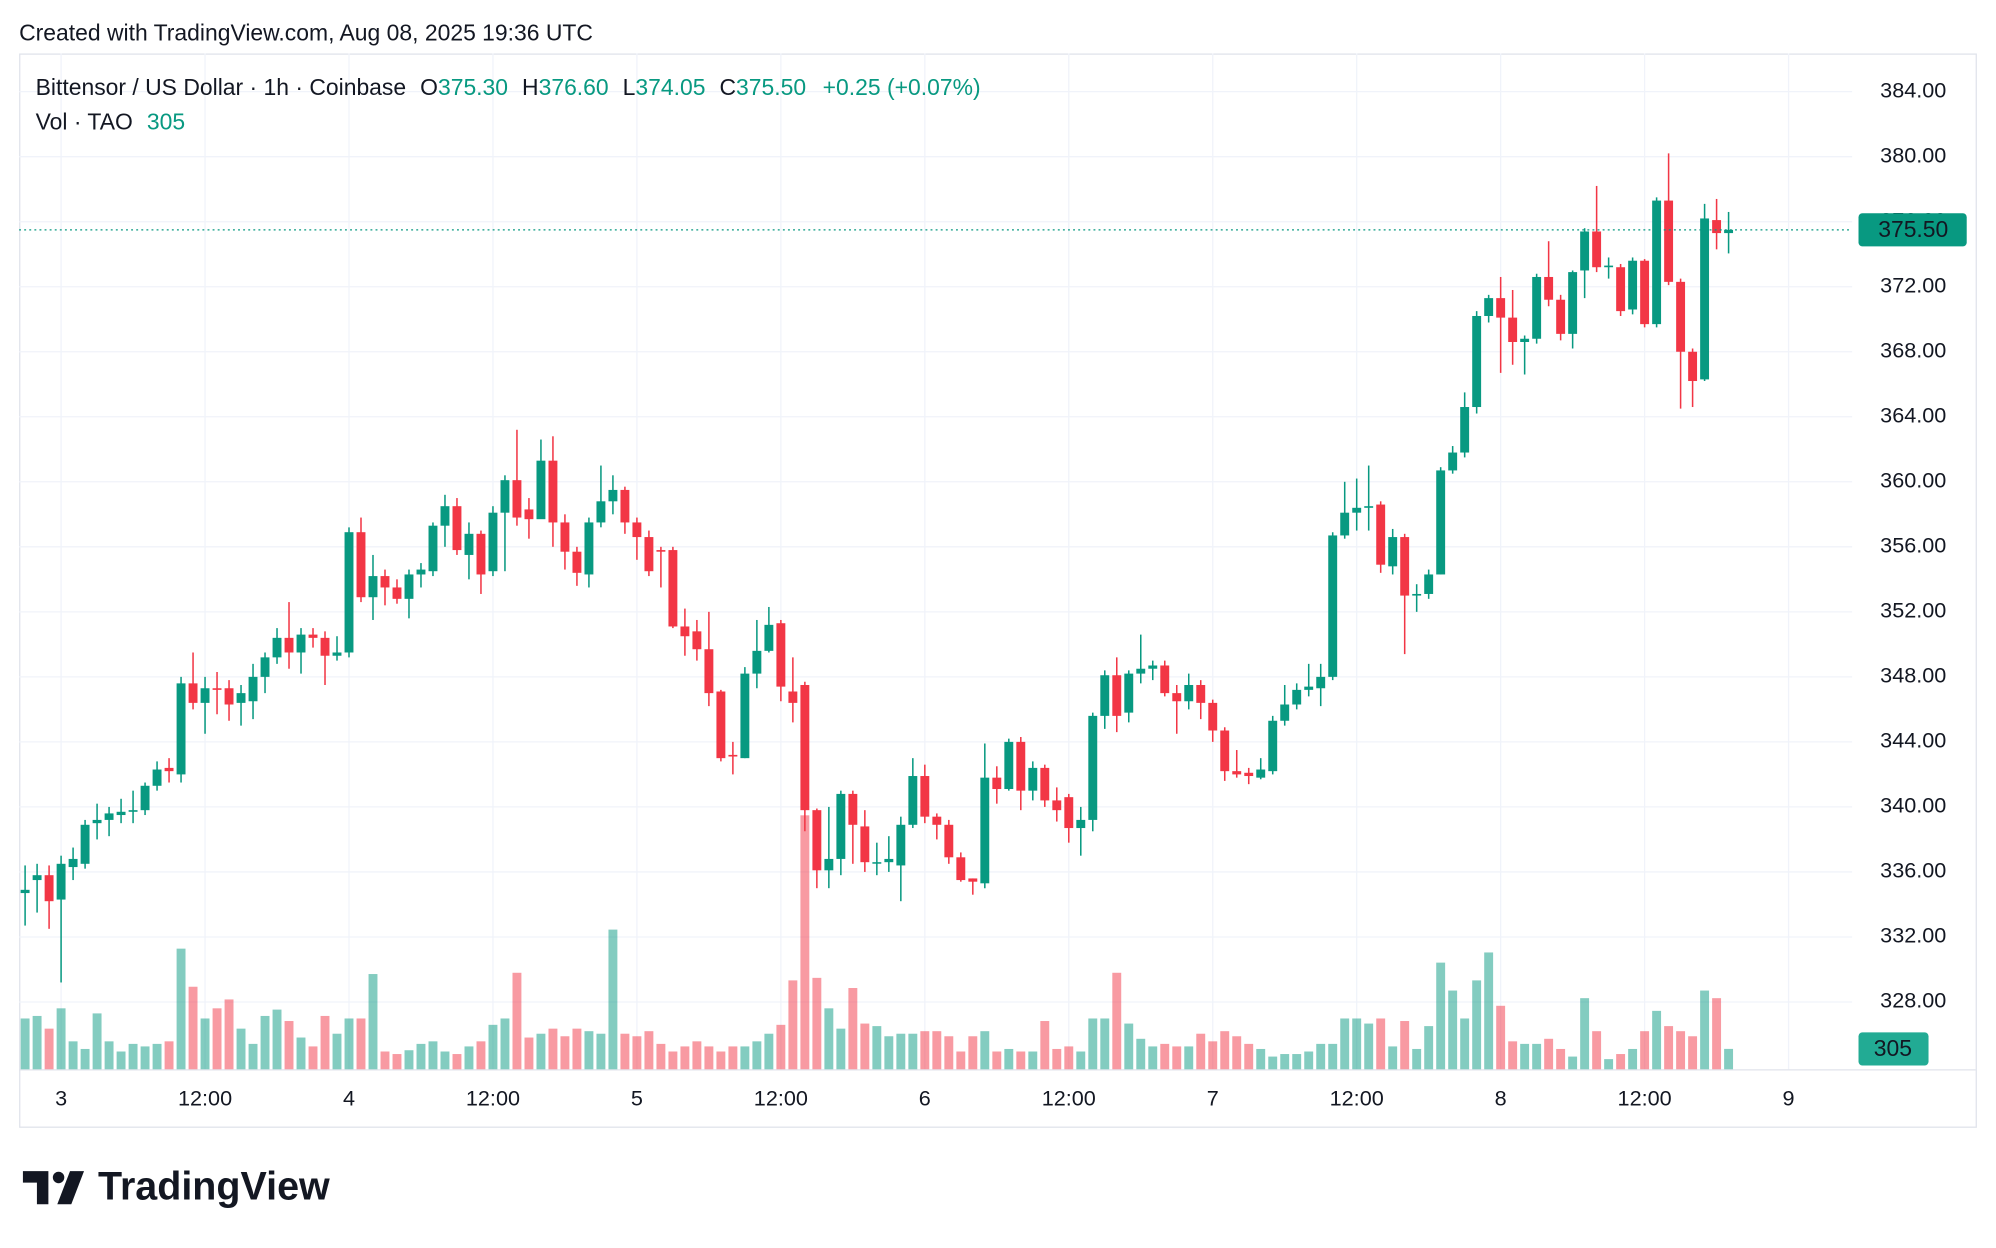 The height and width of the screenshot is (1248, 1996). I want to click on ohlc-key: O, so click(429, 87).